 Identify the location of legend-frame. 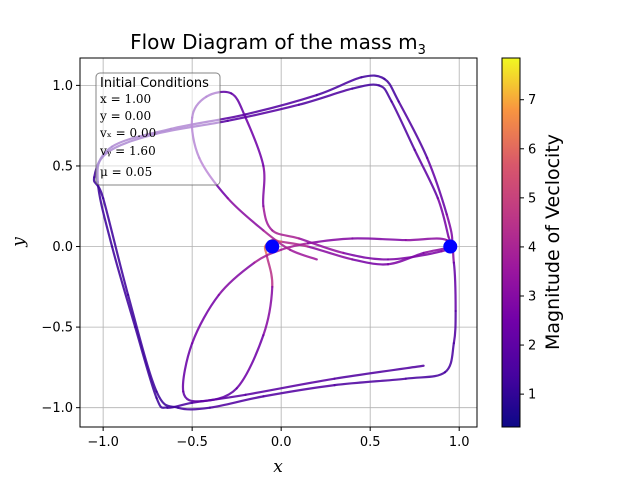
(158, 129).